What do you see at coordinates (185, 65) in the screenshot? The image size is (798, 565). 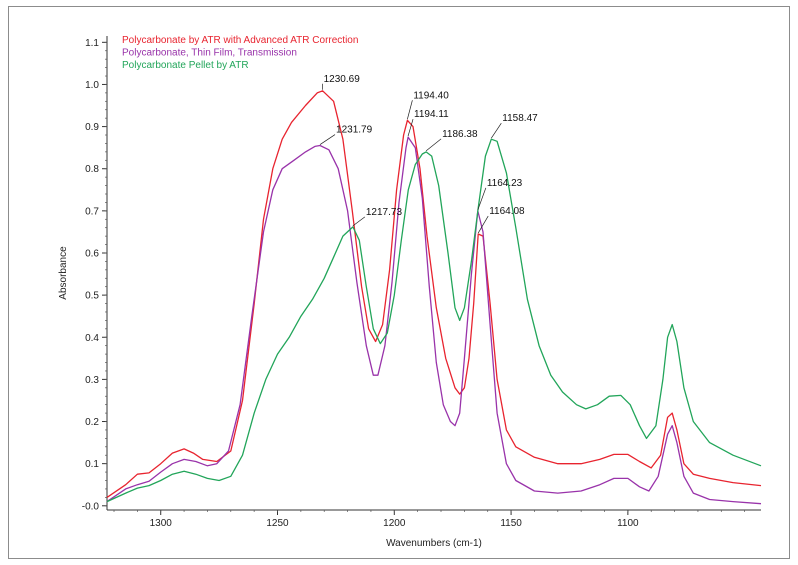 I see `legend-entry-2: Polycarbonate Pellet by ATR` at bounding box center [185, 65].